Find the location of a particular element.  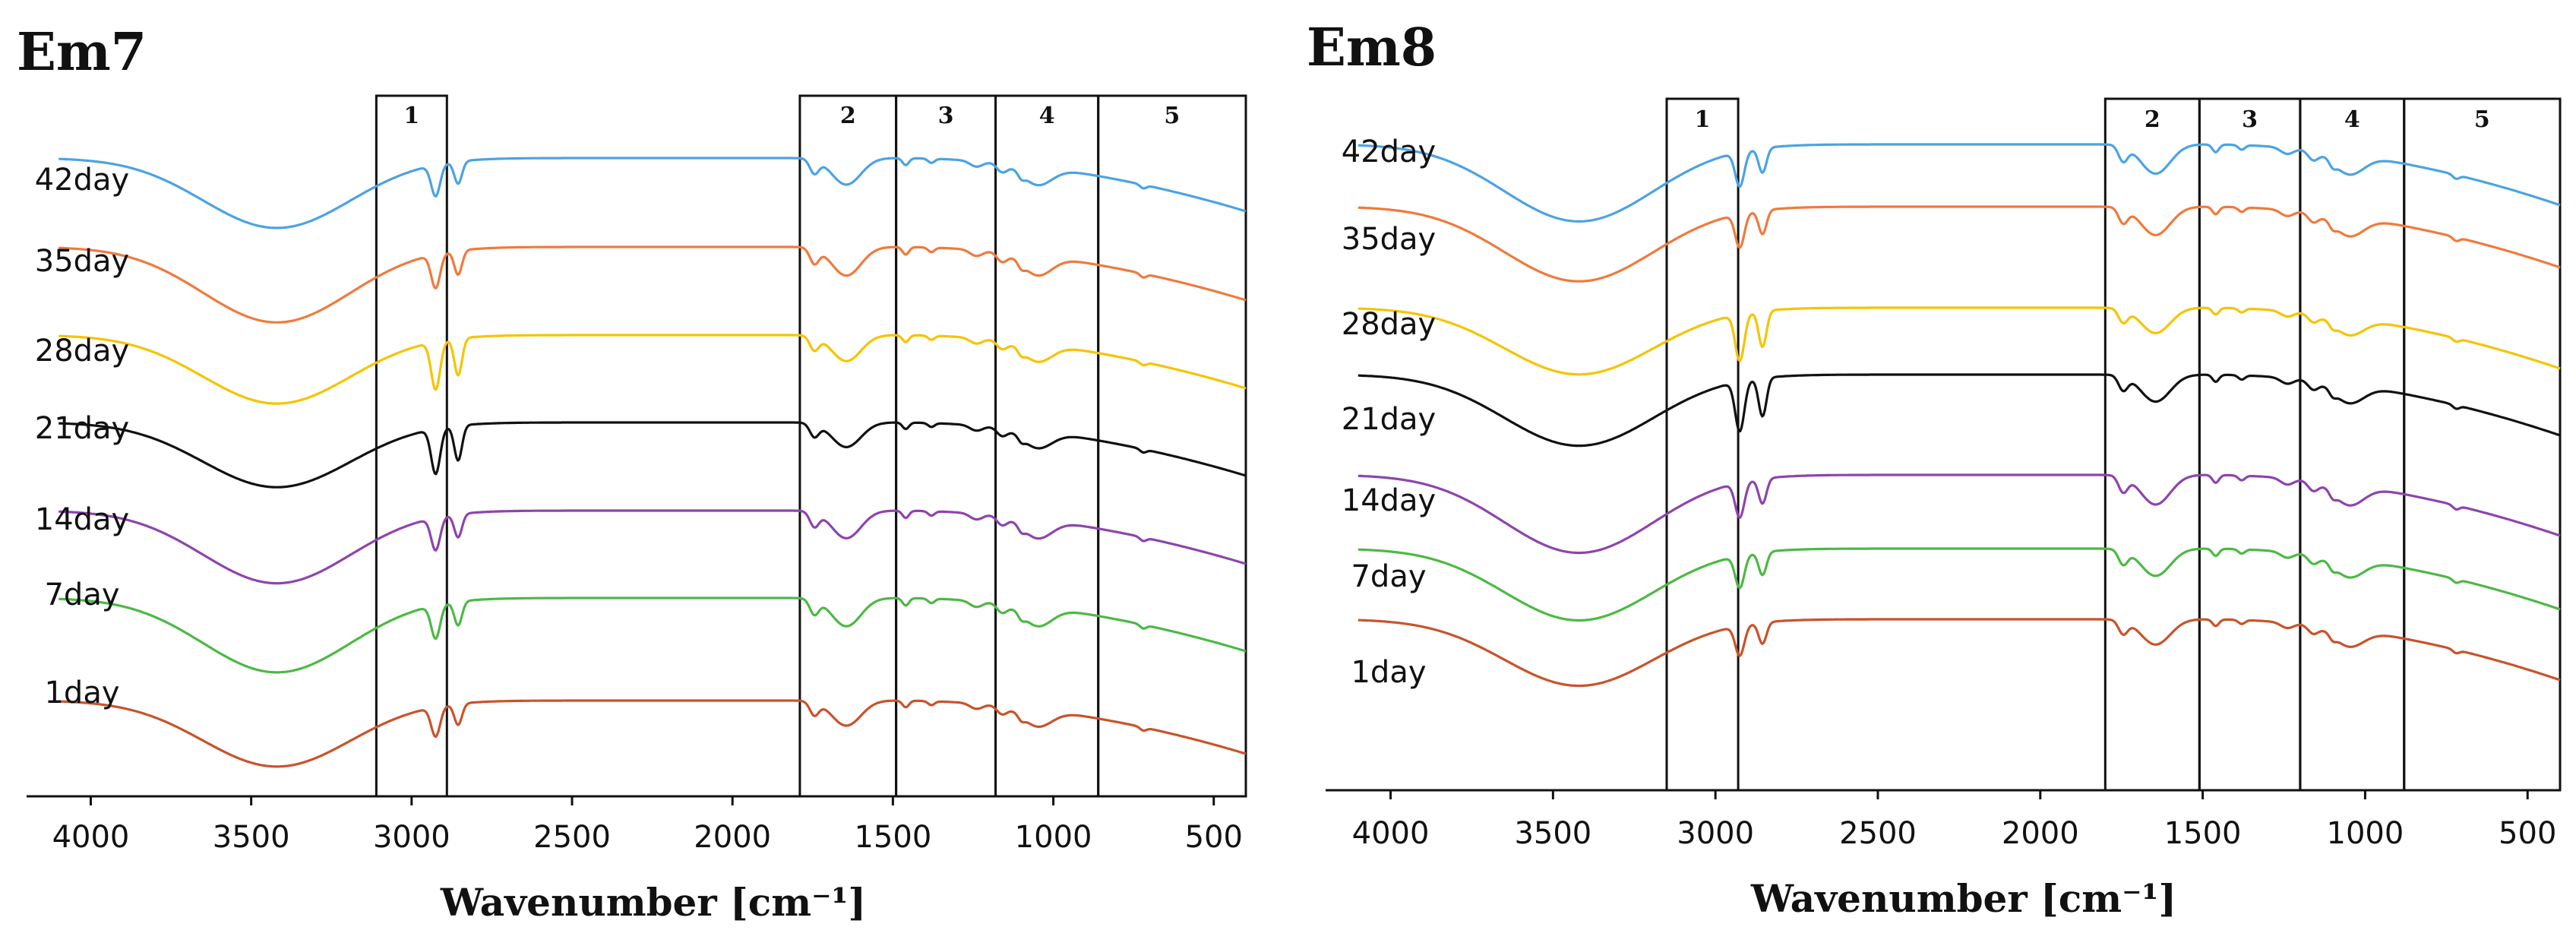

panel-title: Em7 is located at coordinates (82, 52).